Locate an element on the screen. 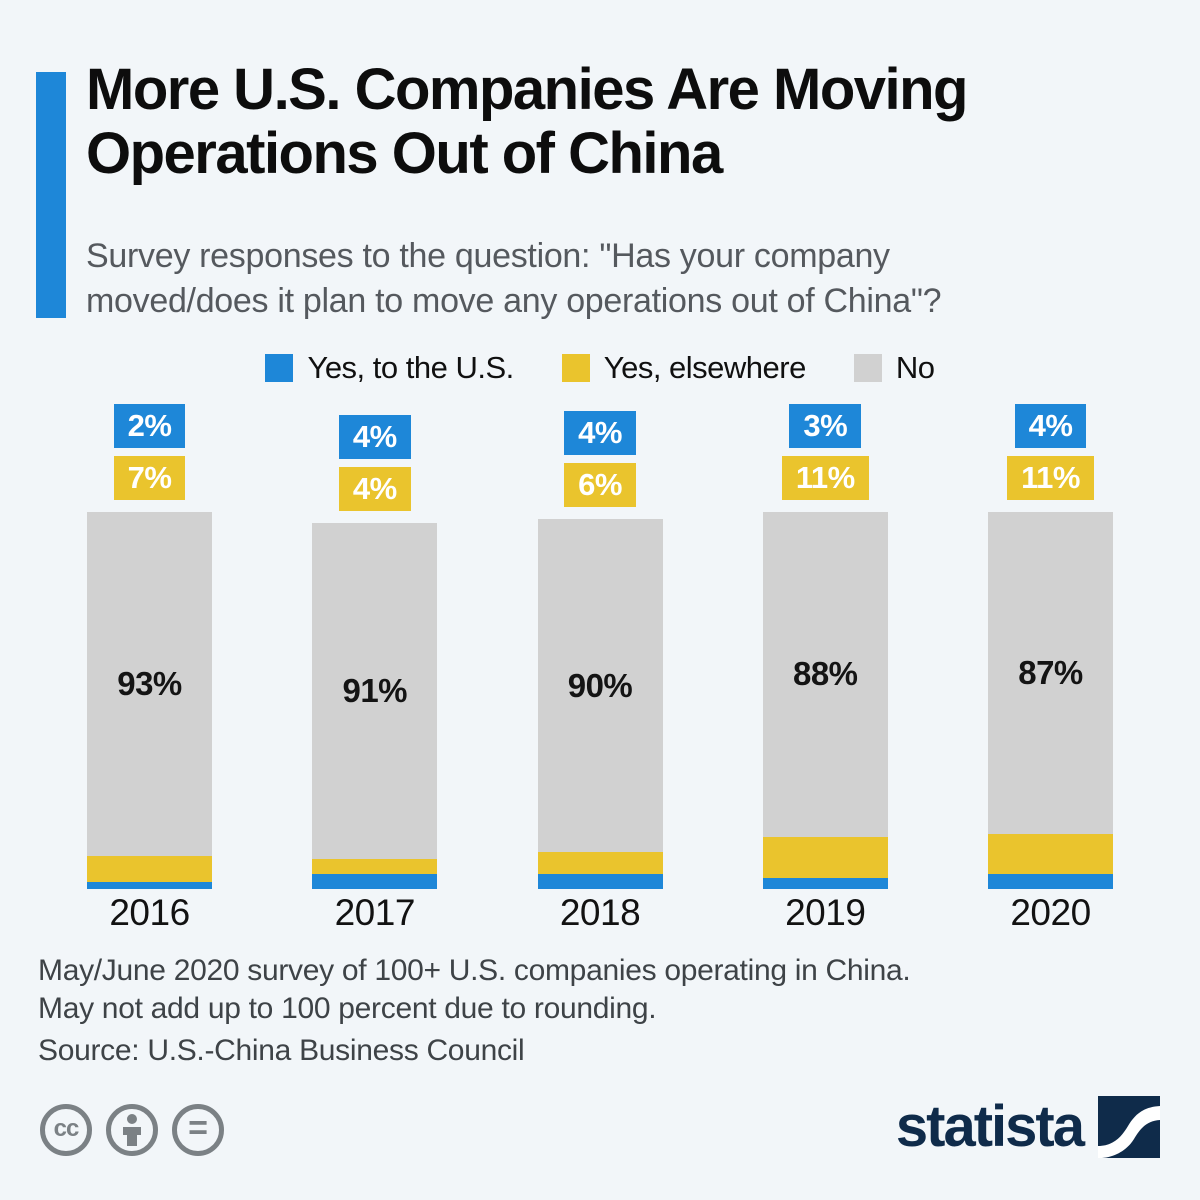 Image resolution: width=1200 pixels, height=1200 pixels. bar-segment-us-2018 is located at coordinates (600, 881).